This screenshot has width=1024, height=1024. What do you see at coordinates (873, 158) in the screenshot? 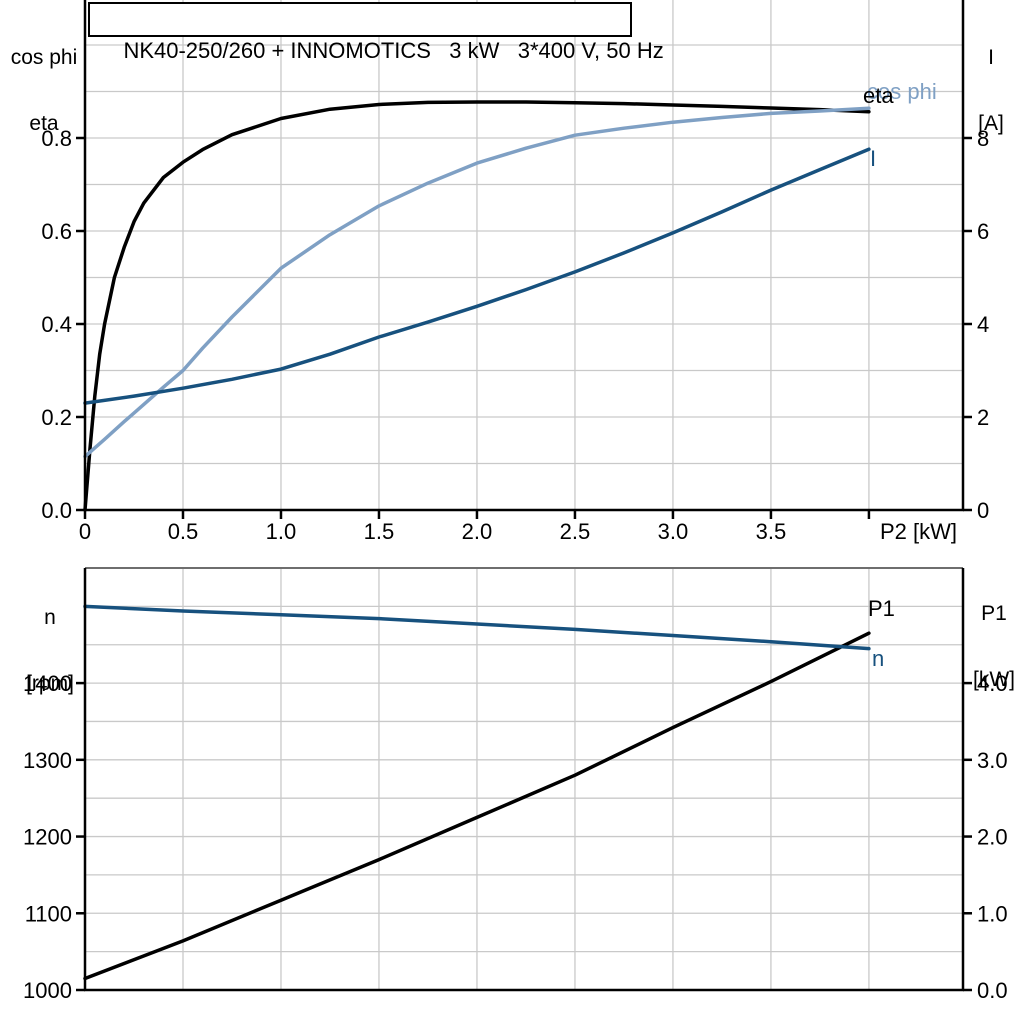
I see `current-curve-label: I` at bounding box center [873, 158].